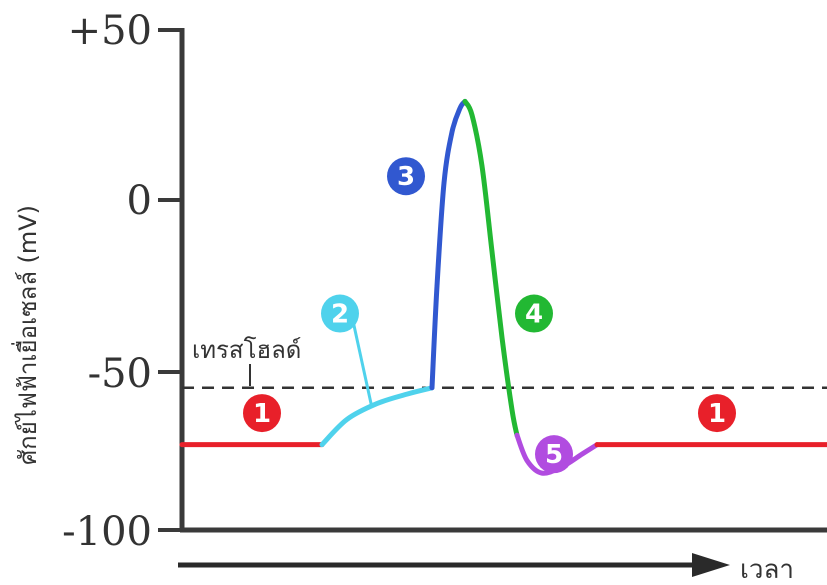 Image resolution: width=827 pixels, height=585 pixels. I want to click on phase-marker-2-1: 2, so click(340, 313).